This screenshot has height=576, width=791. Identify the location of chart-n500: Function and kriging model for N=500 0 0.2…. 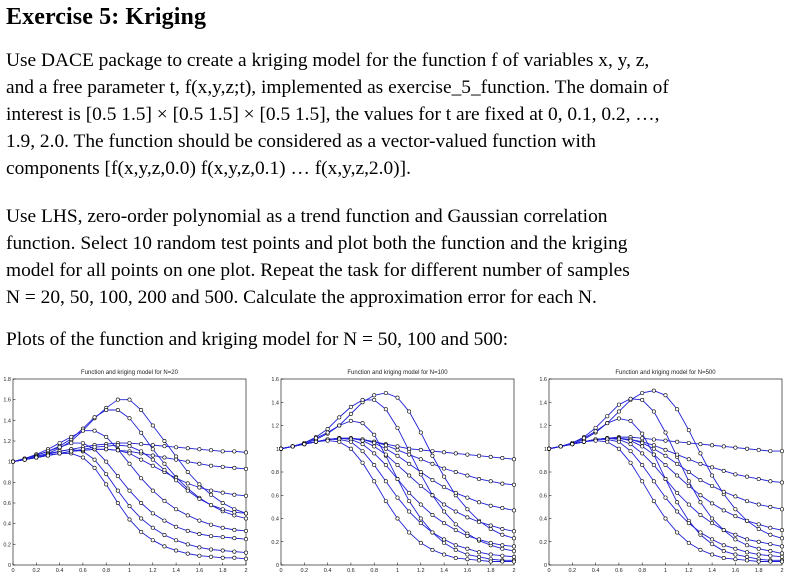
(661, 471).